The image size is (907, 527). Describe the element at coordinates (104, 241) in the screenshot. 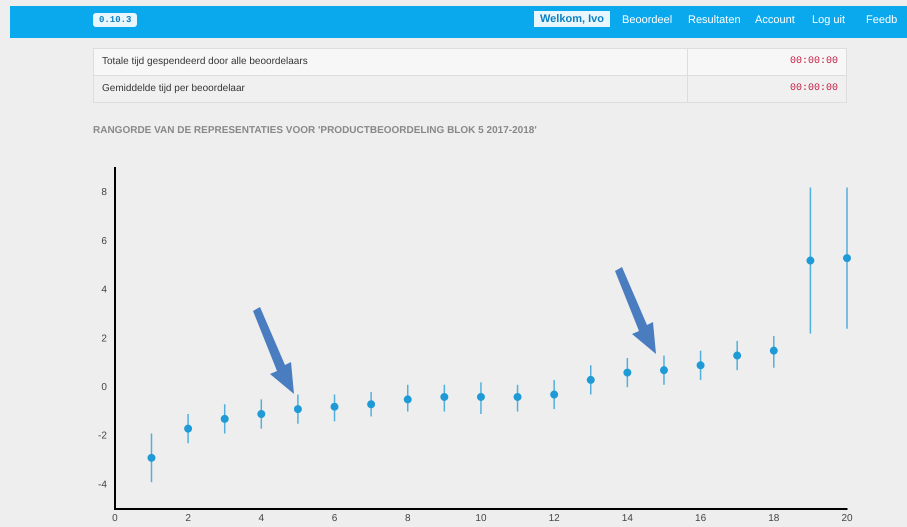

I see `y-tick-label: 6` at that location.